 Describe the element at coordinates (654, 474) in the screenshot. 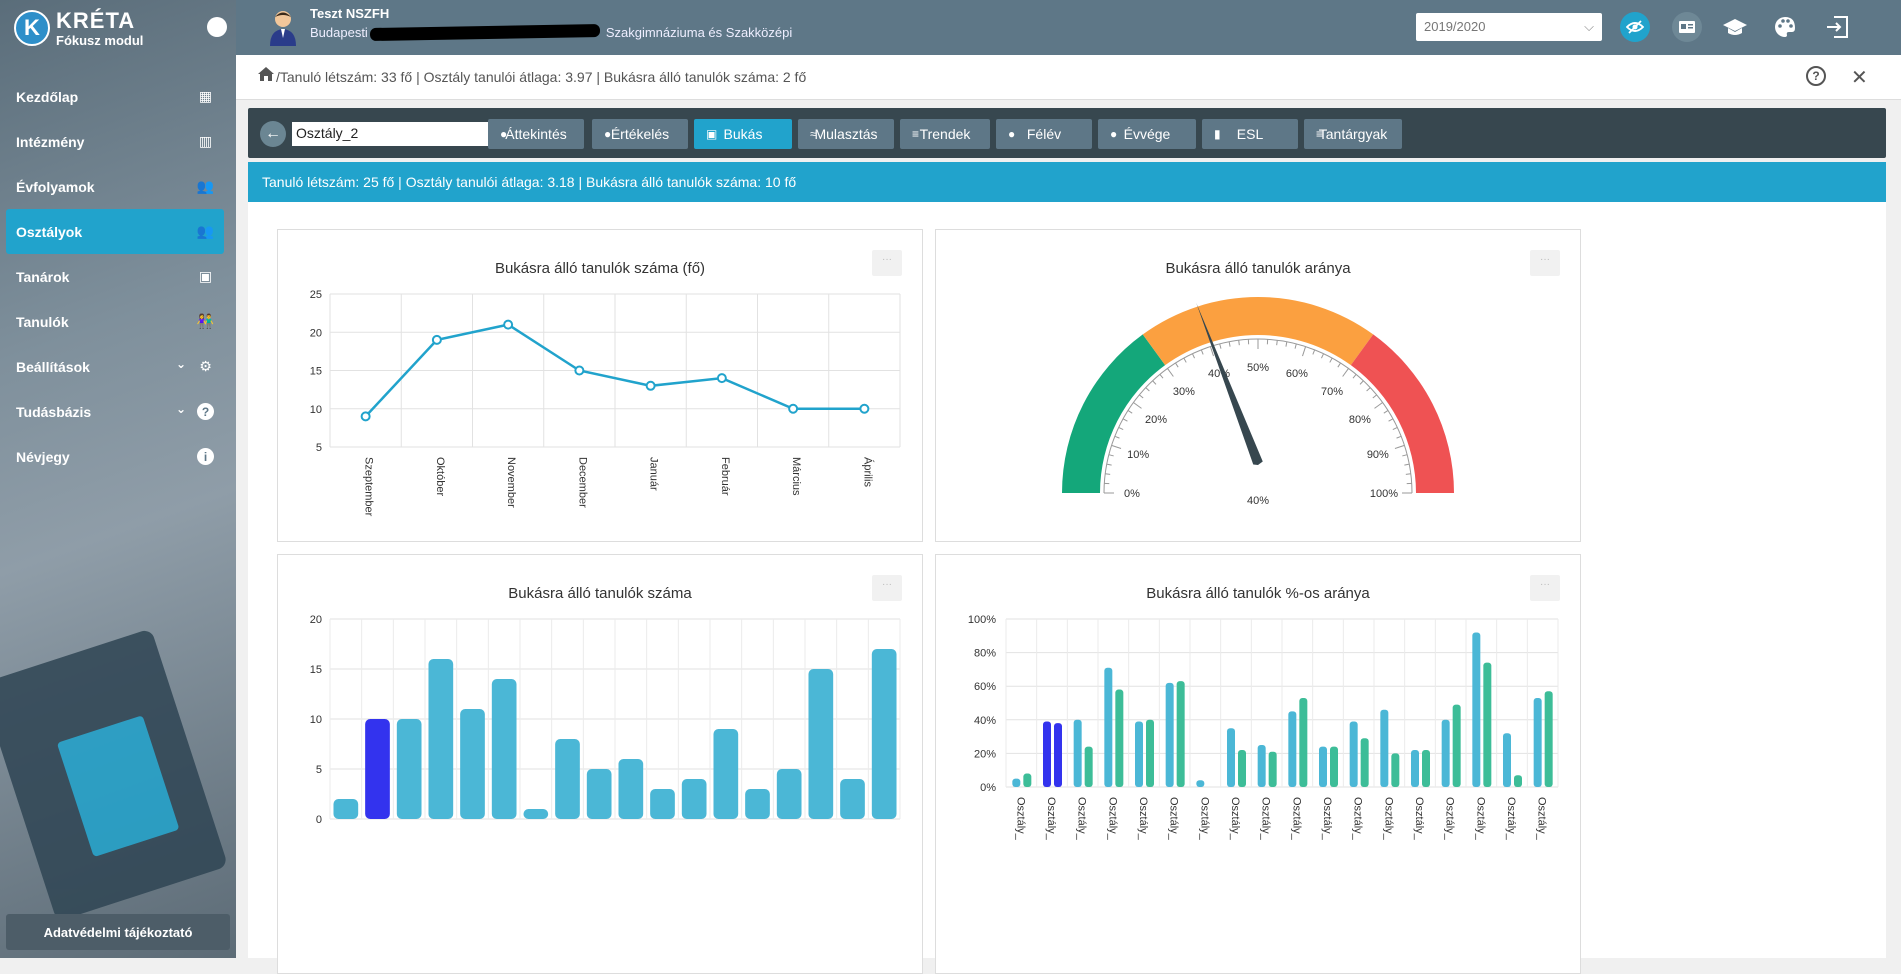

I see `x-tick-label: Január` at that location.